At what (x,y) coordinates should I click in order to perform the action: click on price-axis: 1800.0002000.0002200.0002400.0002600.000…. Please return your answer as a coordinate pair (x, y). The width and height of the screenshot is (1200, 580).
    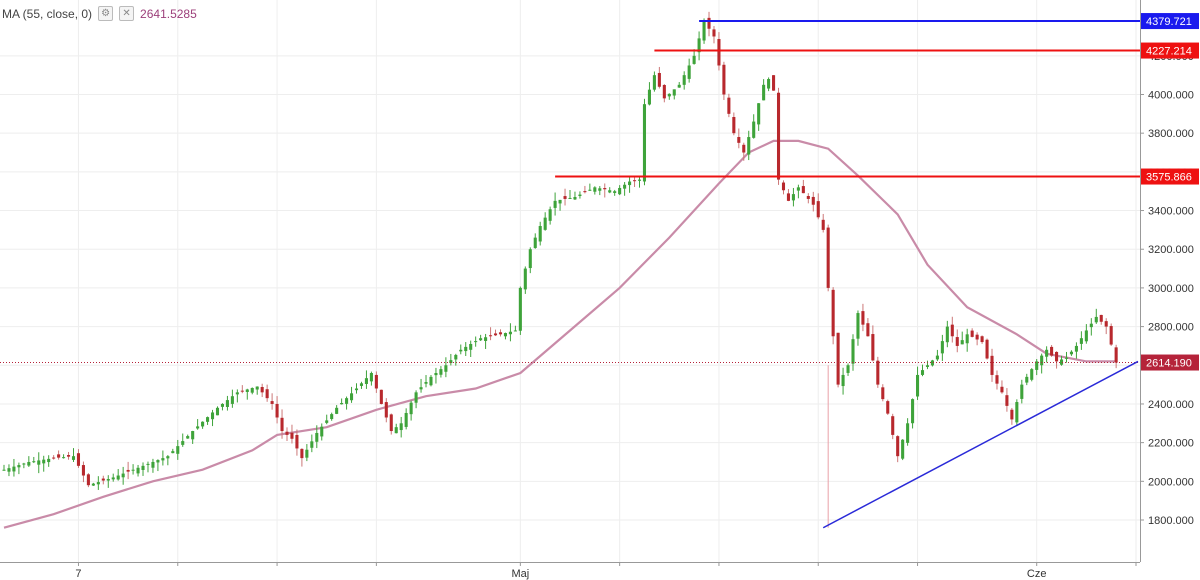
    Looking at the image, I should click on (1170, 290).